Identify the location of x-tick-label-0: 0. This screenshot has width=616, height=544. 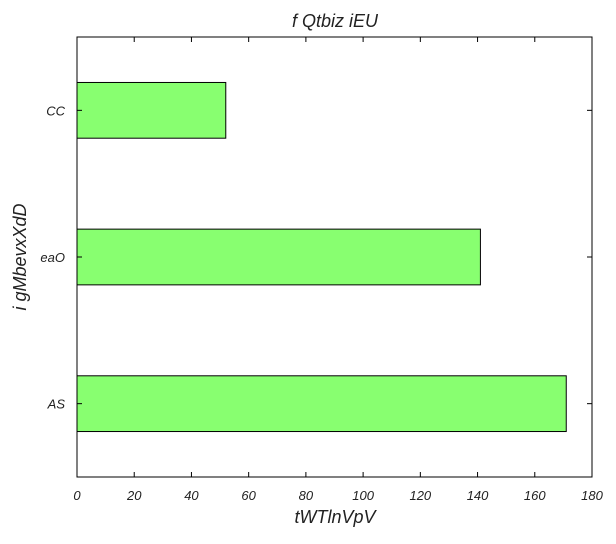
(77, 495).